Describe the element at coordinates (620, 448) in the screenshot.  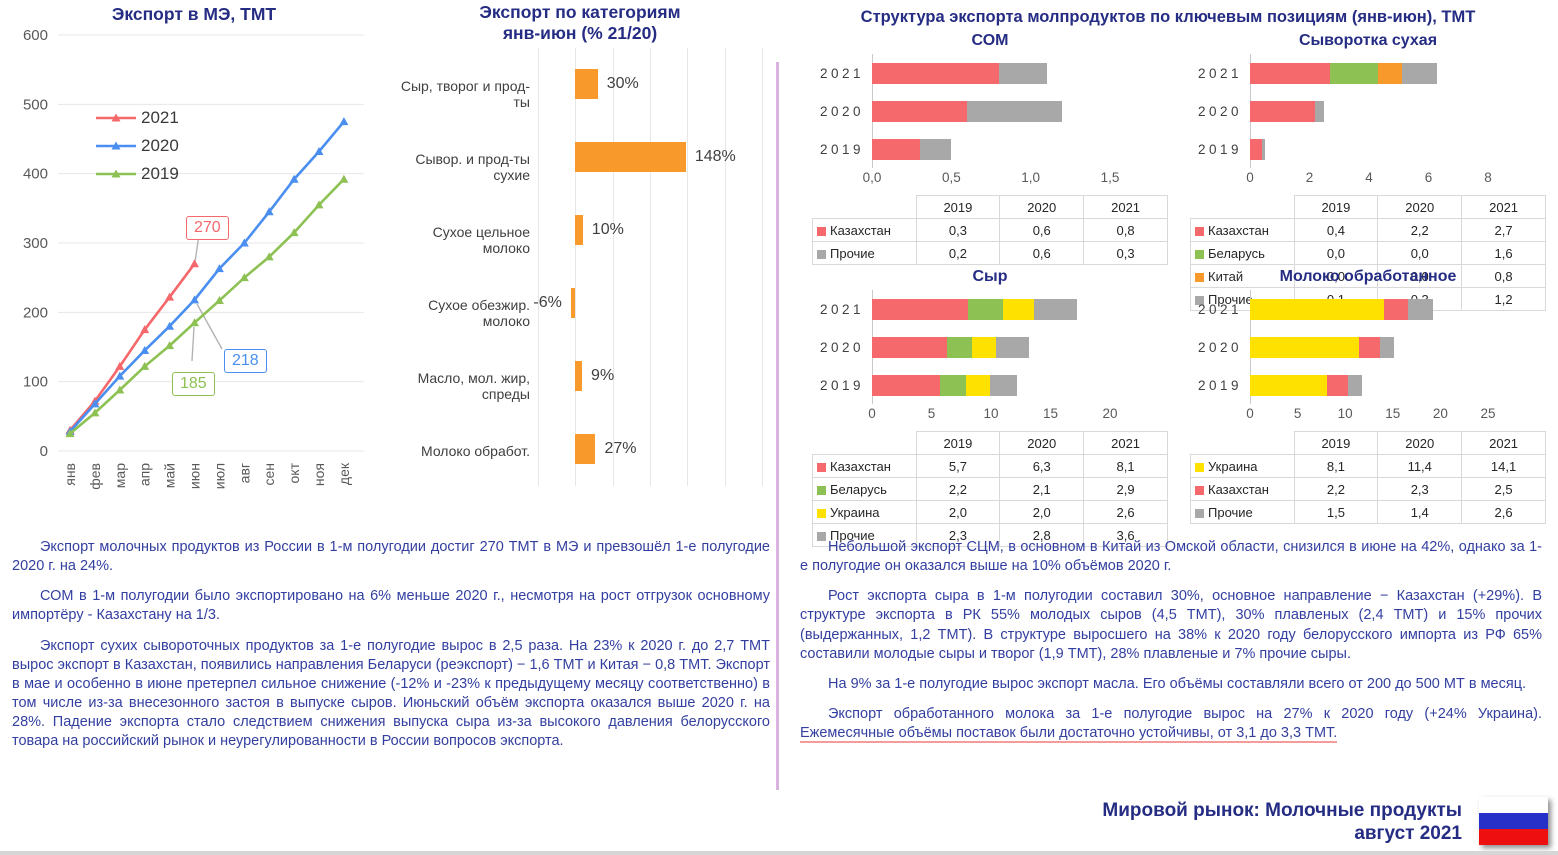
I see `bar-value-label: 27%` at that location.